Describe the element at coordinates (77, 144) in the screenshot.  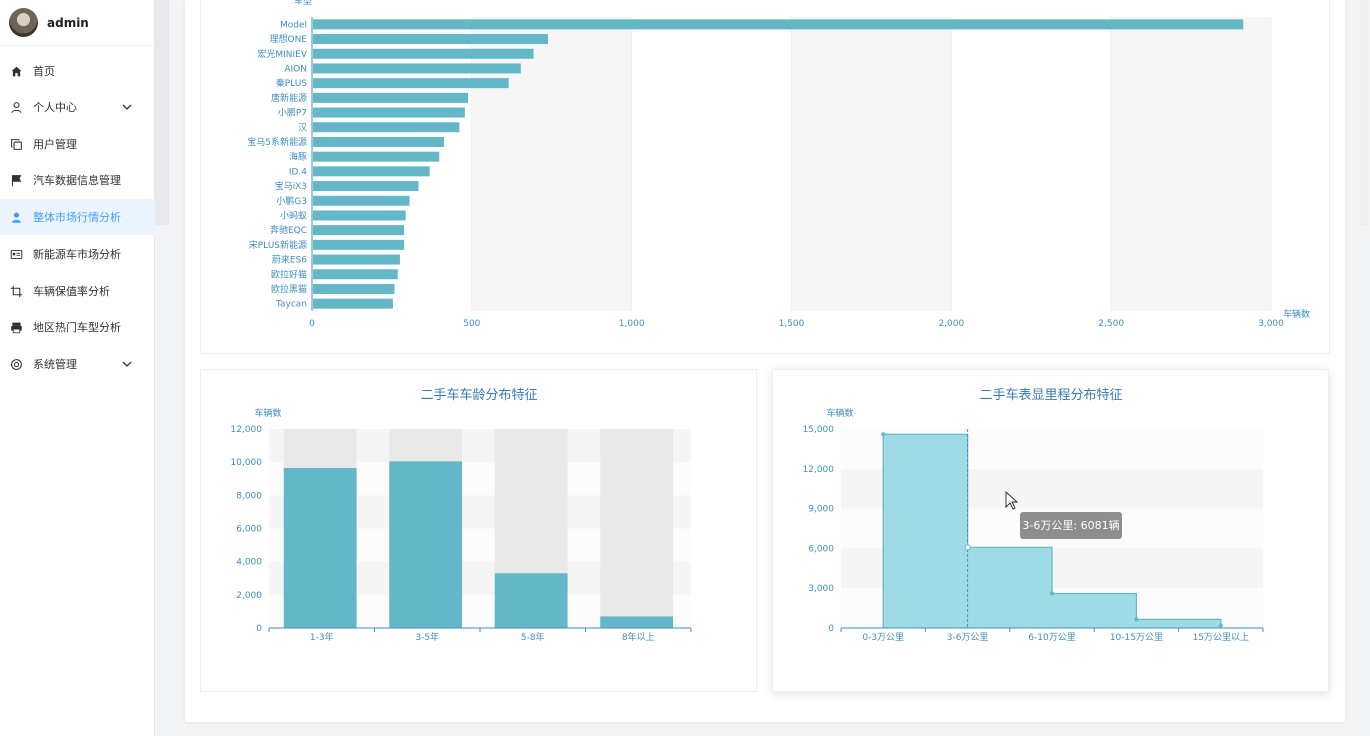
I see `sidebar-item-user-management: 用户管理` at that location.